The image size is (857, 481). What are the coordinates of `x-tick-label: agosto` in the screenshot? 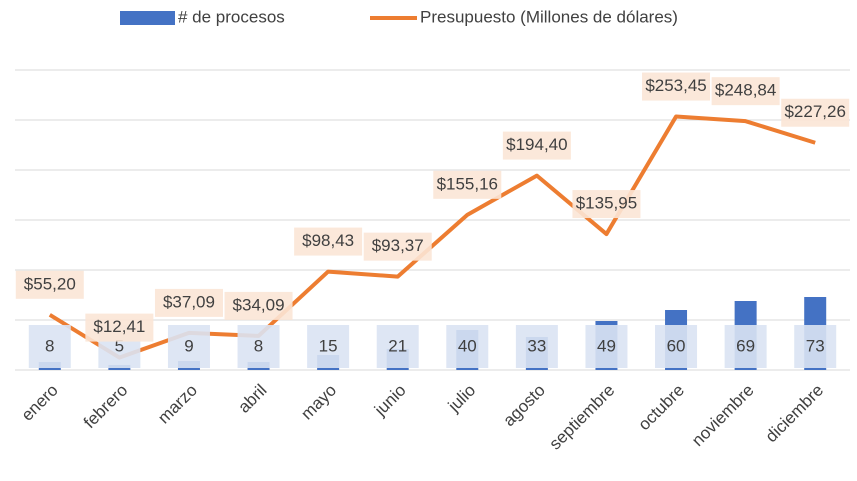 It's located at (524, 406).